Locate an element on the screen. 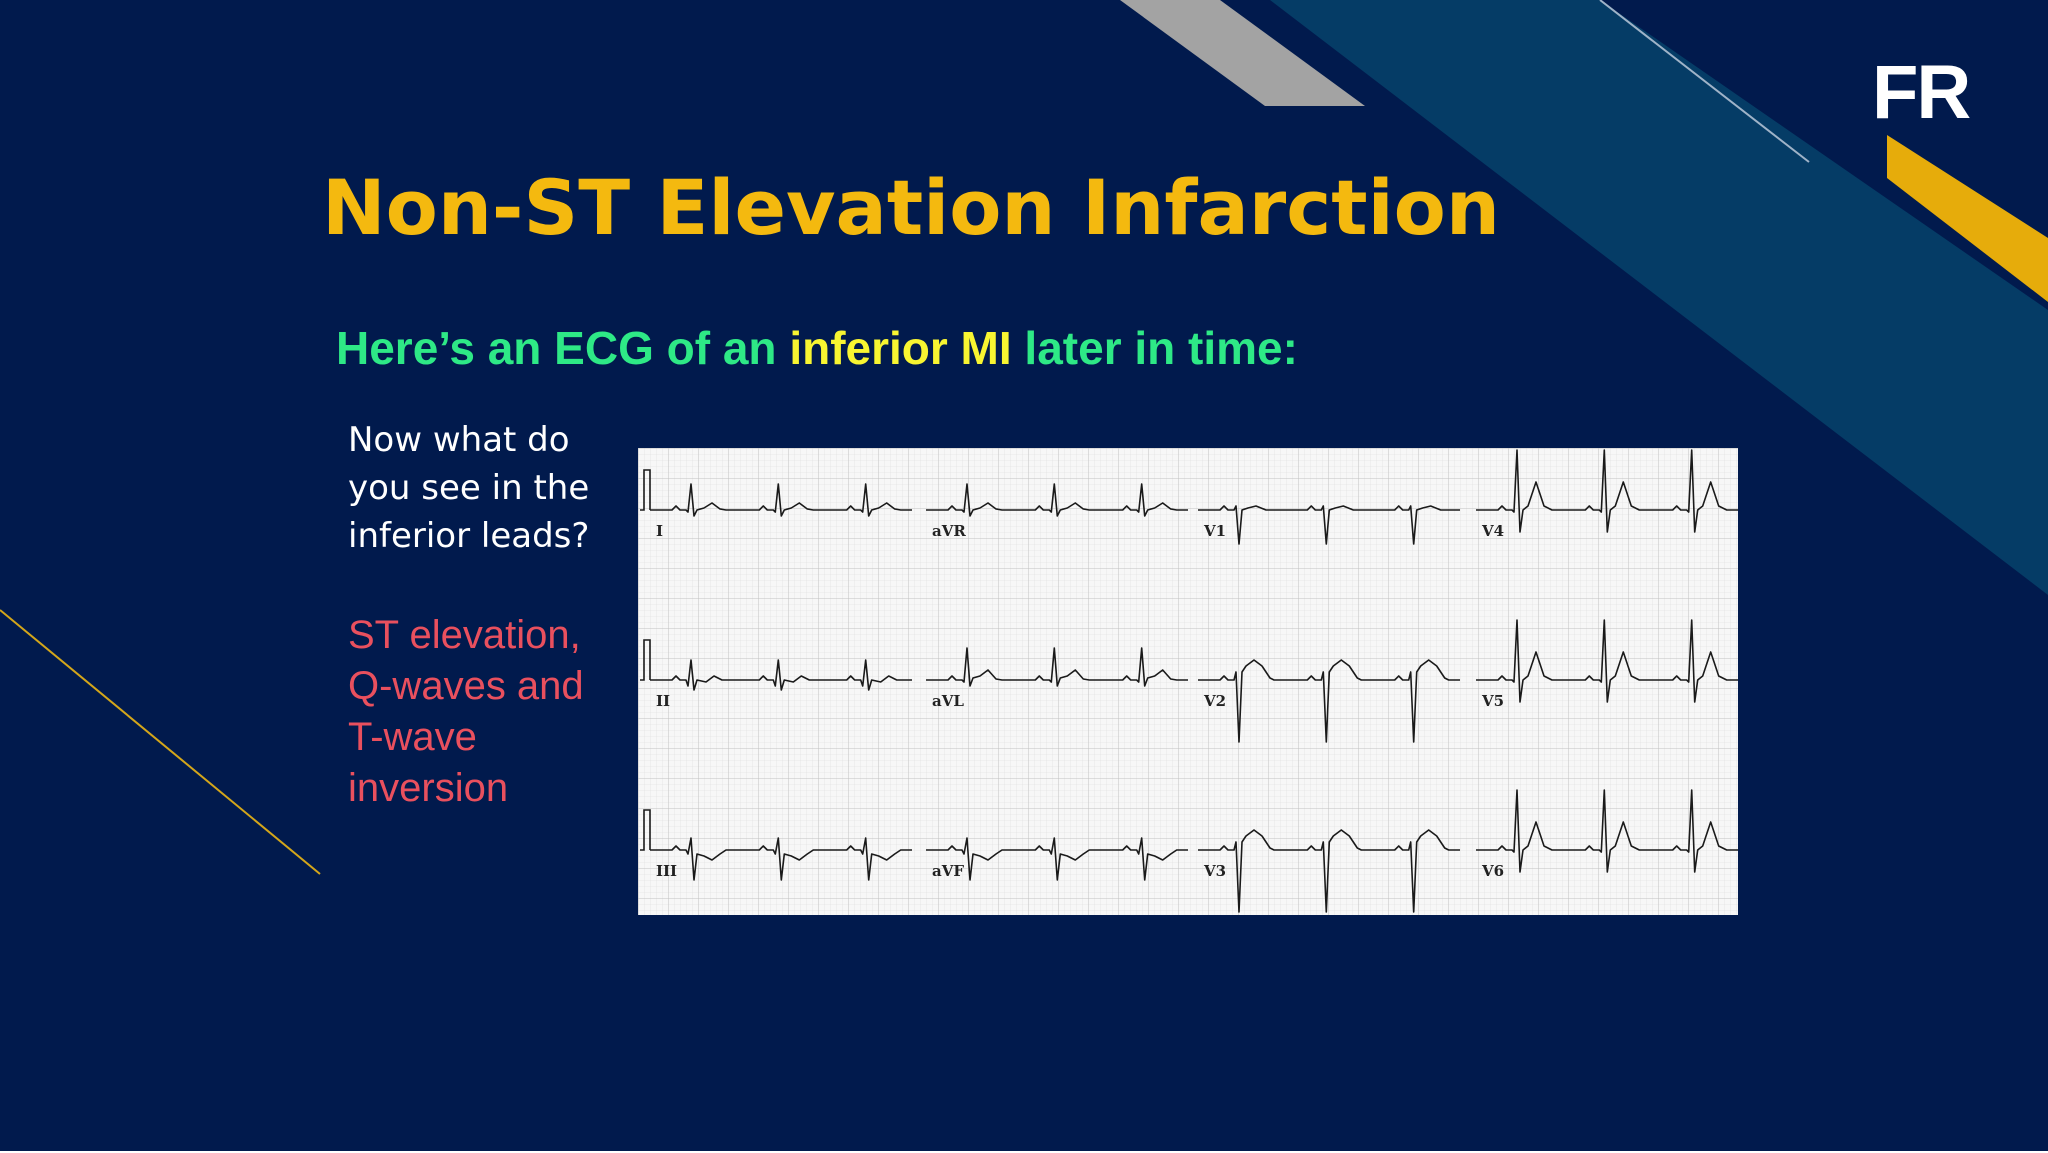  ecg-lead-label-v4: V4 is located at coordinates (1492, 531).